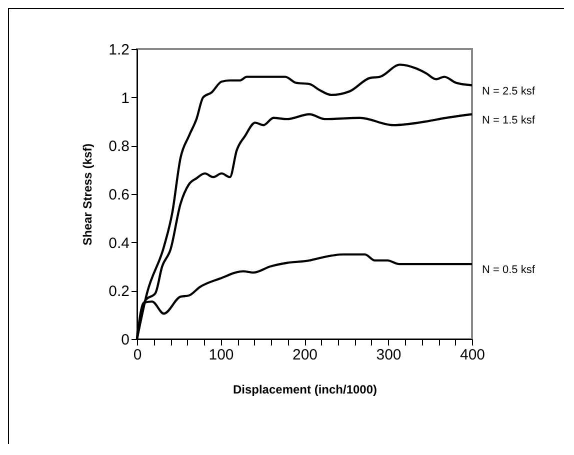 Image resolution: width=574 pixels, height=455 pixels. I want to click on y-tick-label: 0.2, so click(119, 291).